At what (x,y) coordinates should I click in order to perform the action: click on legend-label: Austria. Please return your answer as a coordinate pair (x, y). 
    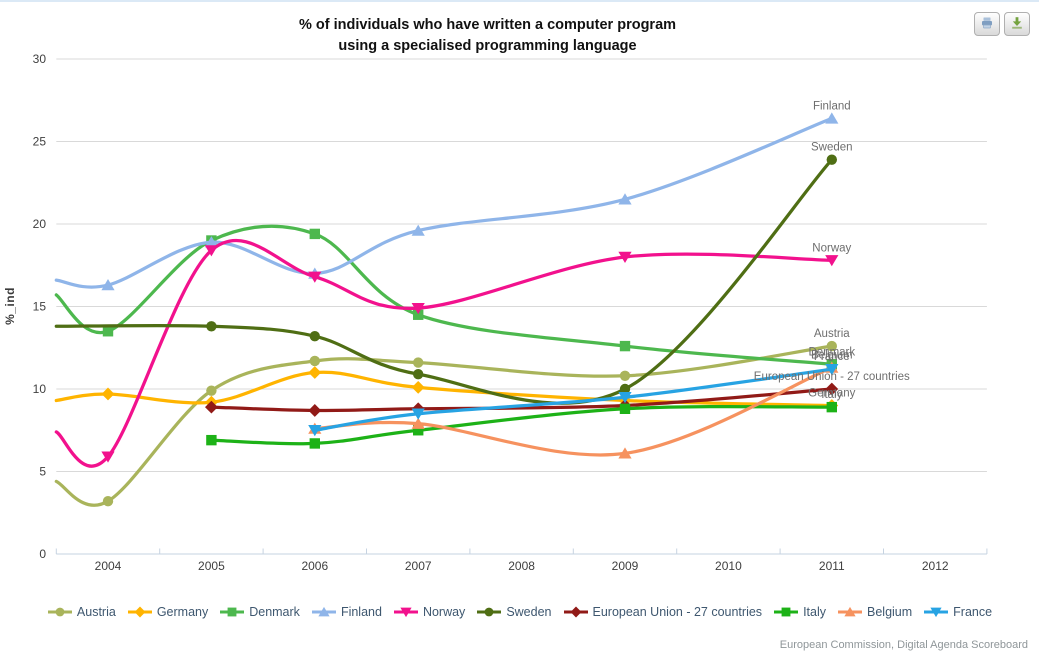
    Looking at the image, I should click on (96, 612).